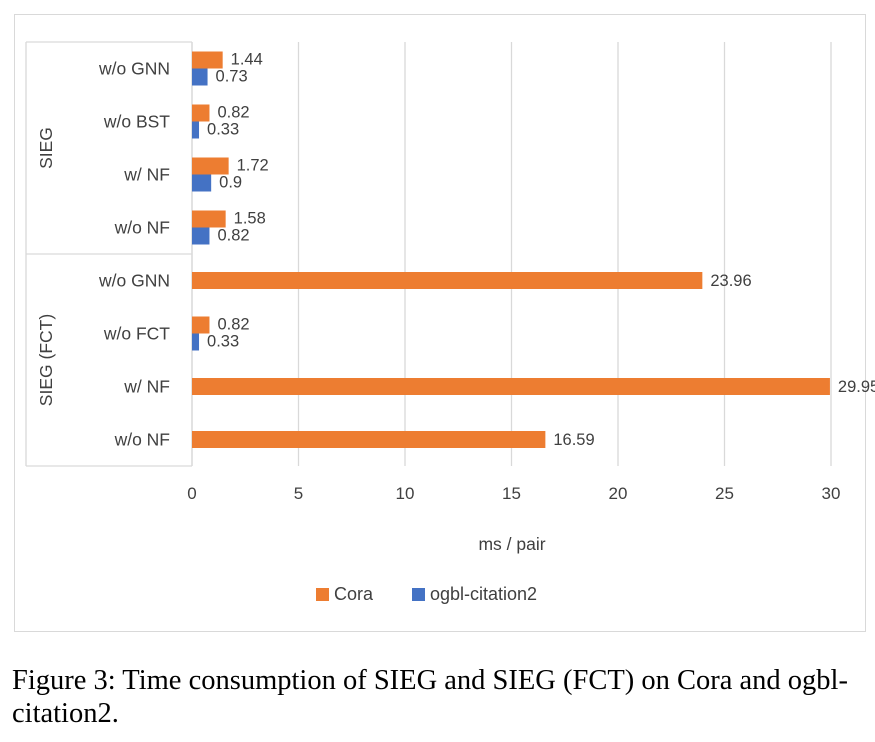 The width and height of the screenshot is (875, 742). I want to click on x-tick-label: 15, so click(511, 493).